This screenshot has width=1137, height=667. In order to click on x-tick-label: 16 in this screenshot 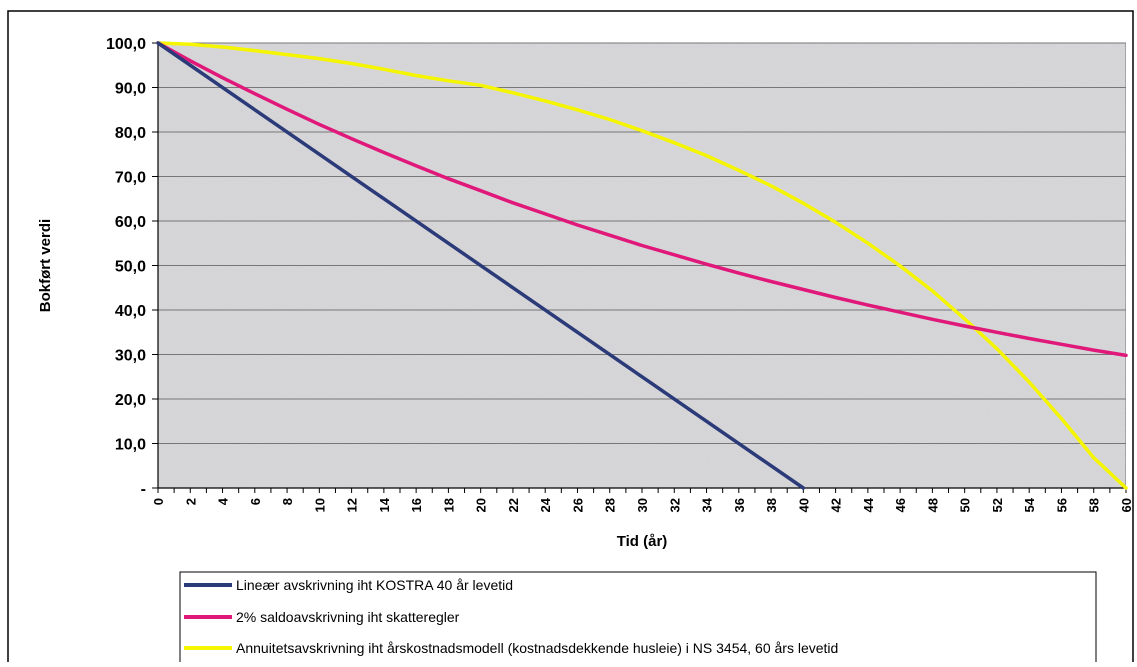, I will do `click(416, 505)`.